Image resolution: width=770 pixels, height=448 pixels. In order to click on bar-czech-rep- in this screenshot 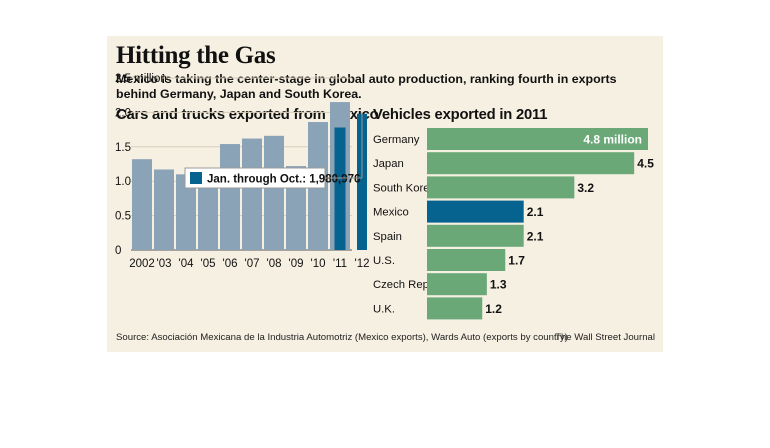, I will do `click(457, 284)`.